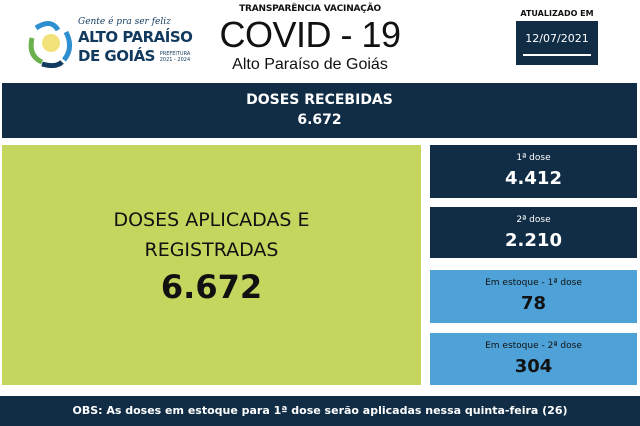 This screenshot has width=640, height=426. What do you see at coordinates (116, 56) in the screenshot?
I see `logo-name-2-text: DE GOIÁS` at bounding box center [116, 56].